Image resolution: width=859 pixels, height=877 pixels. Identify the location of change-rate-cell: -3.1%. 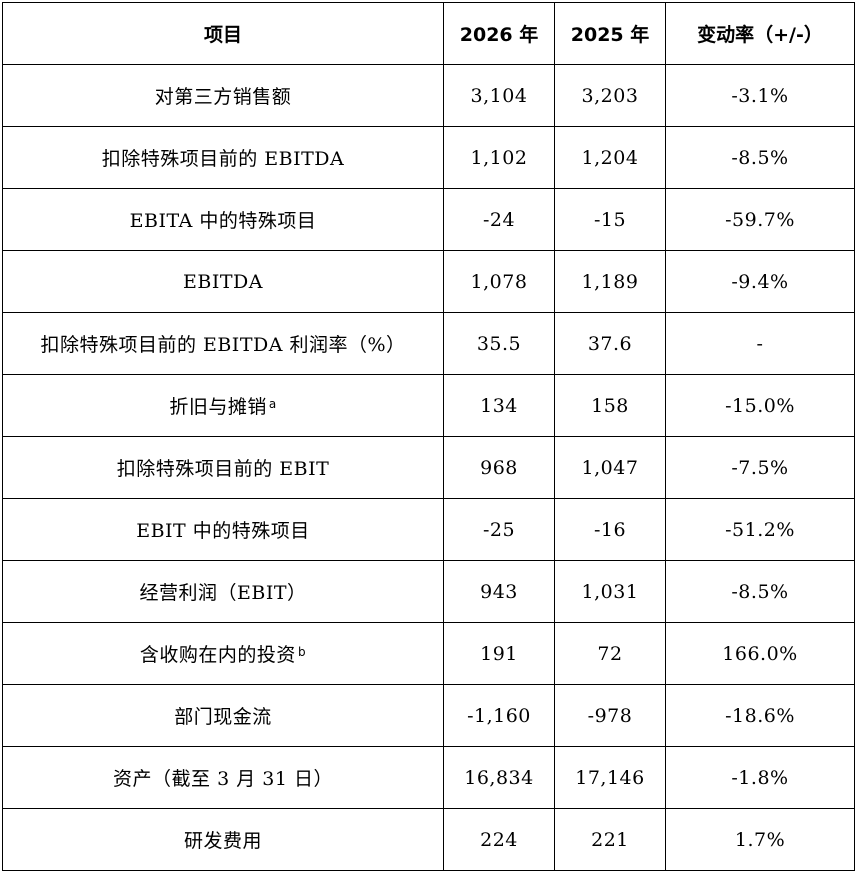
(760, 95).